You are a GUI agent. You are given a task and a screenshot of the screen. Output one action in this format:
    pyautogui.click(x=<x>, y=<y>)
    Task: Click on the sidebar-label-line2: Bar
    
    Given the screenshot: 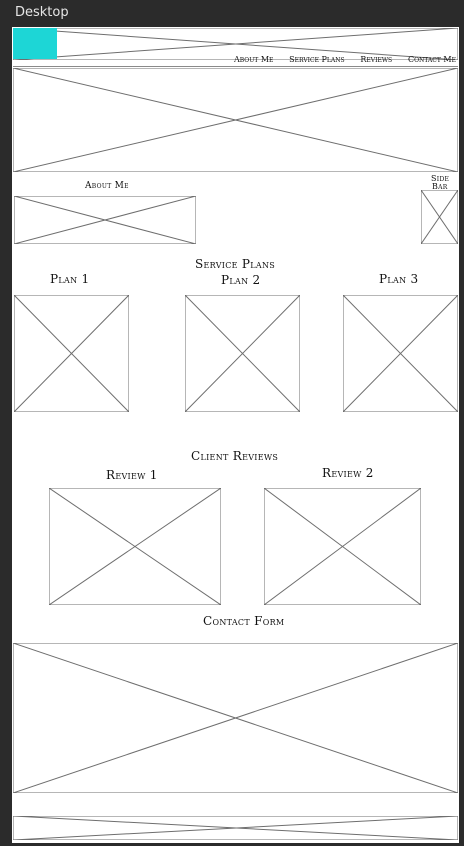 What is the action you would take?
    pyautogui.click(x=440, y=186)
    